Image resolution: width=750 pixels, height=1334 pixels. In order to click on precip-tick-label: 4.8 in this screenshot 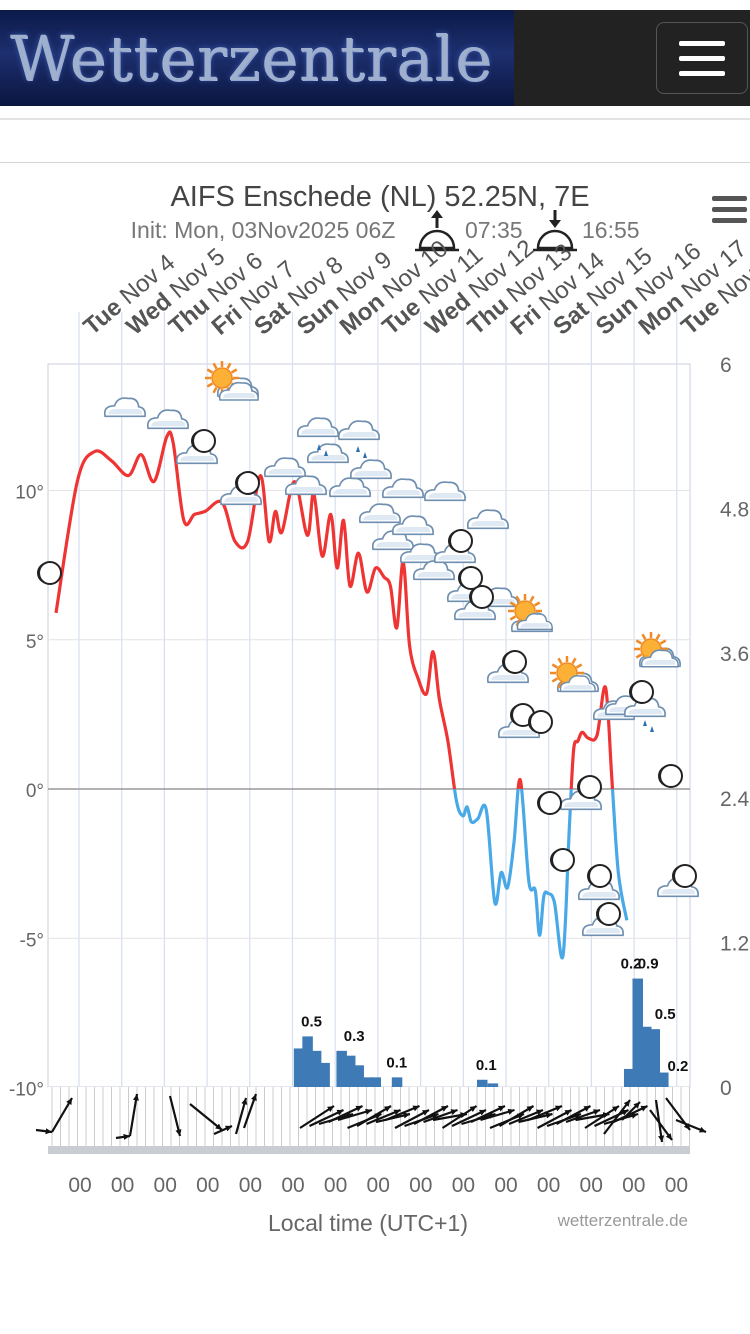, I will do `click(734, 510)`.